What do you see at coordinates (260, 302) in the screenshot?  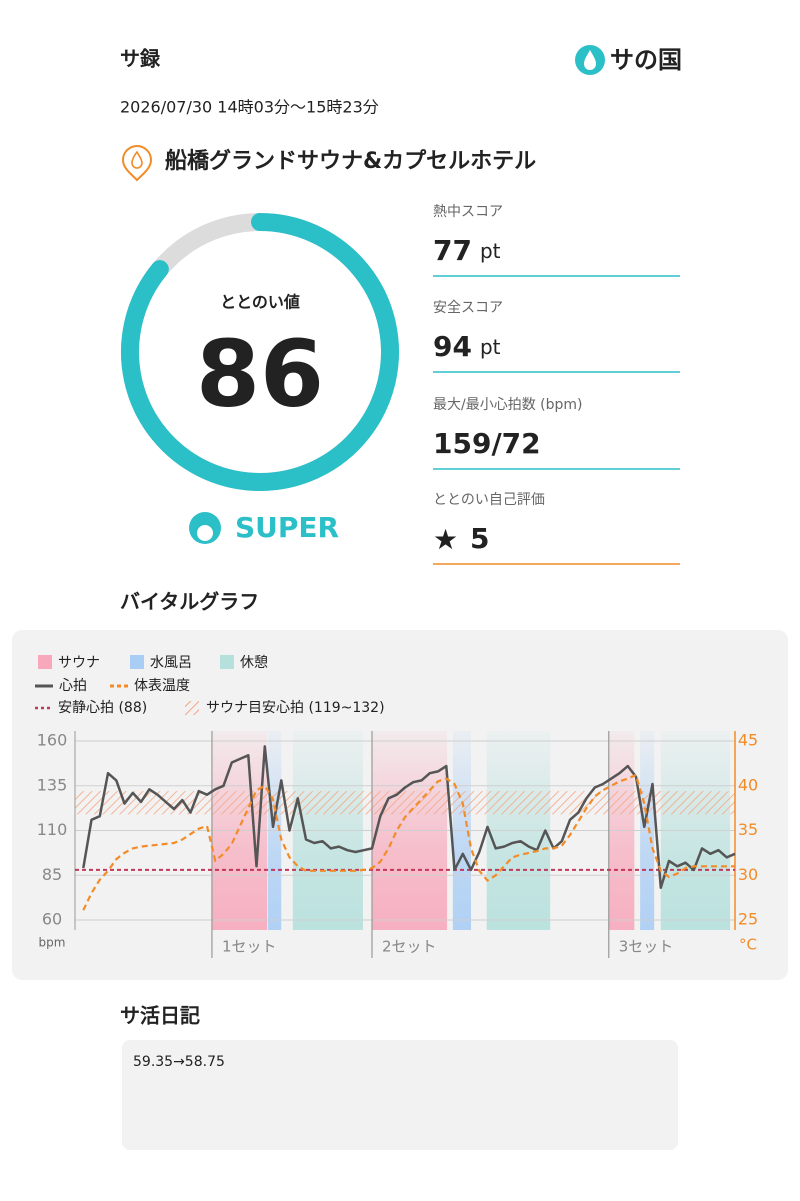 I see `score-label: ととのい値` at bounding box center [260, 302].